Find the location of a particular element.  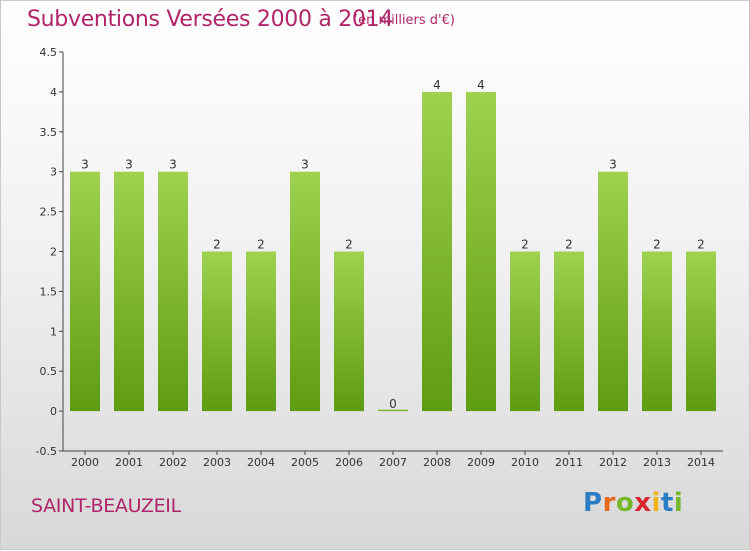

chart-title: Subventions Versées 2000 à 2014 is located at coordinates (210, 19).